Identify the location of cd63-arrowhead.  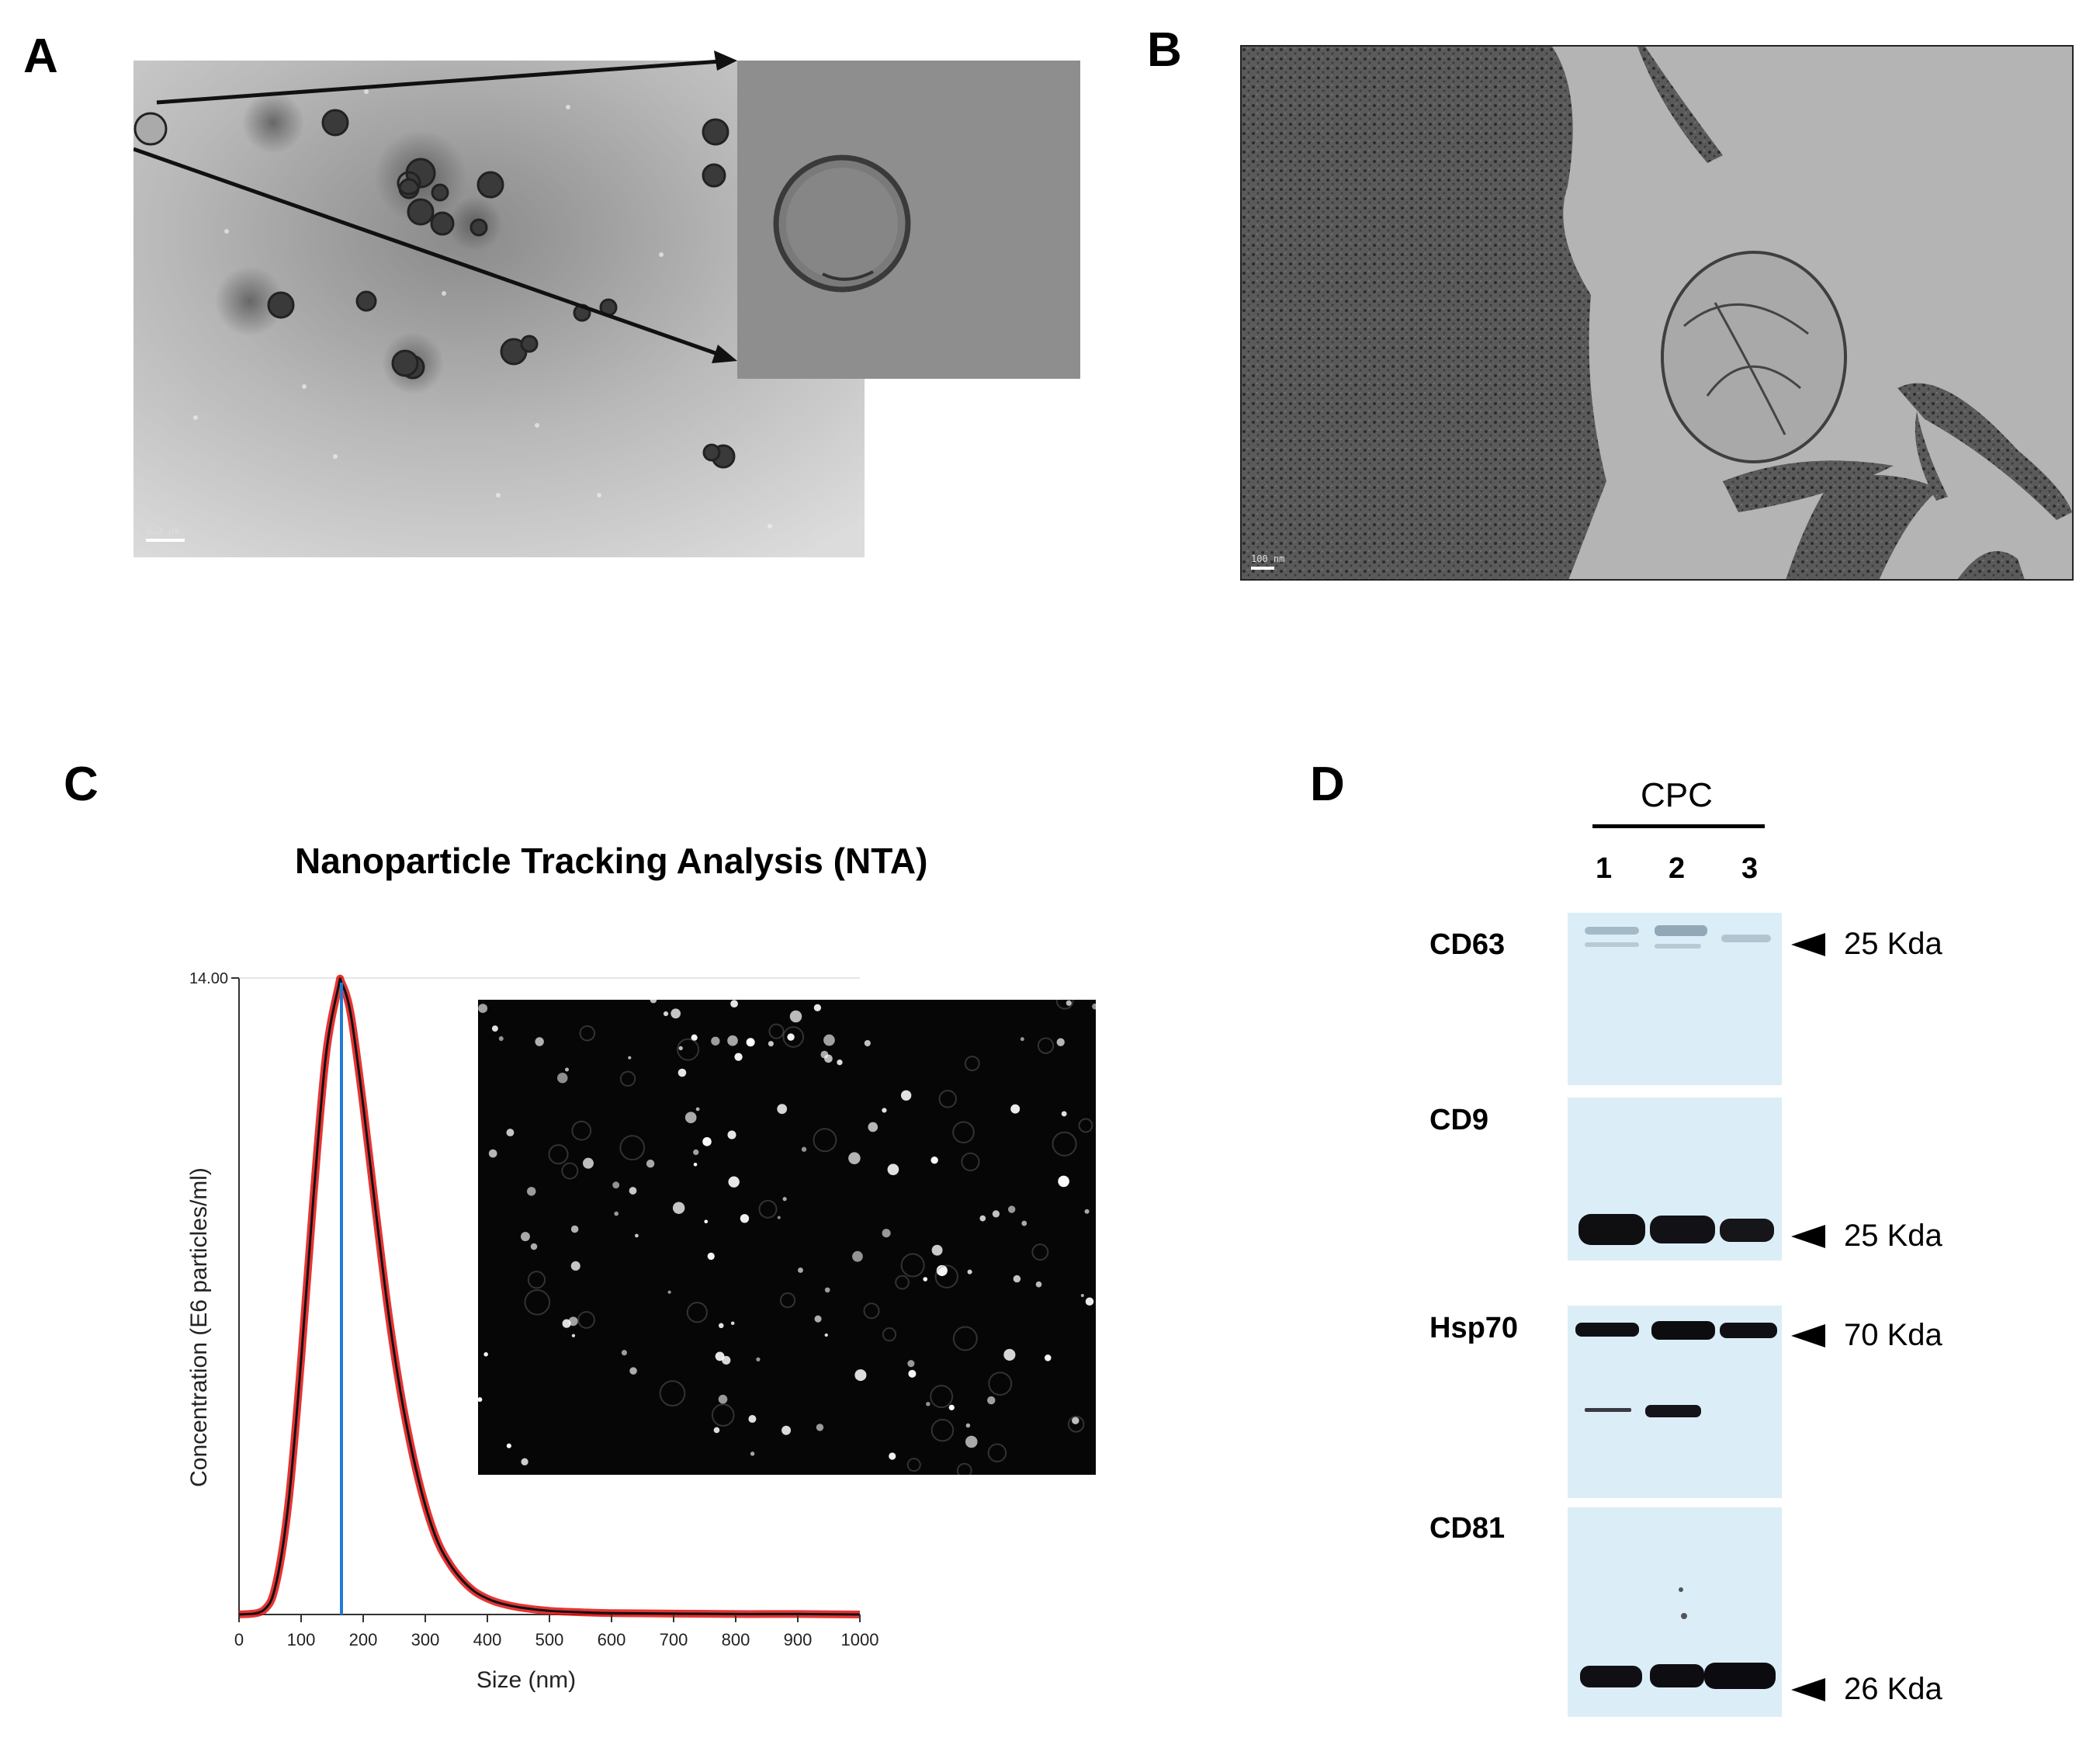
(1808, 944).